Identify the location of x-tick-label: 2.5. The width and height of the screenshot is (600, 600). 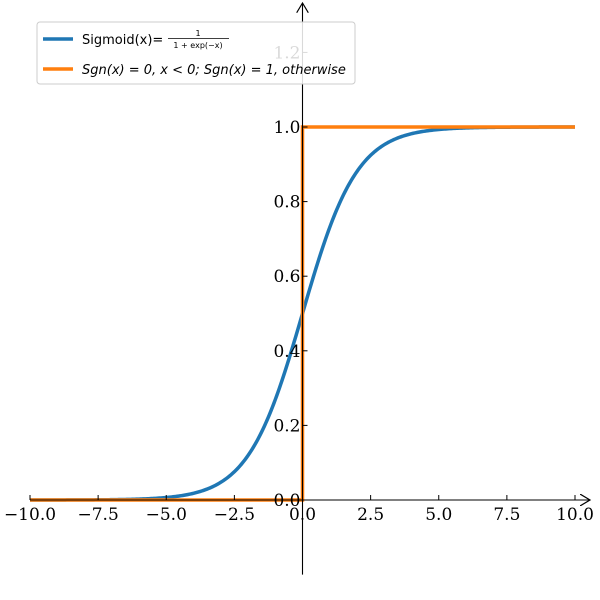
(370, 515).